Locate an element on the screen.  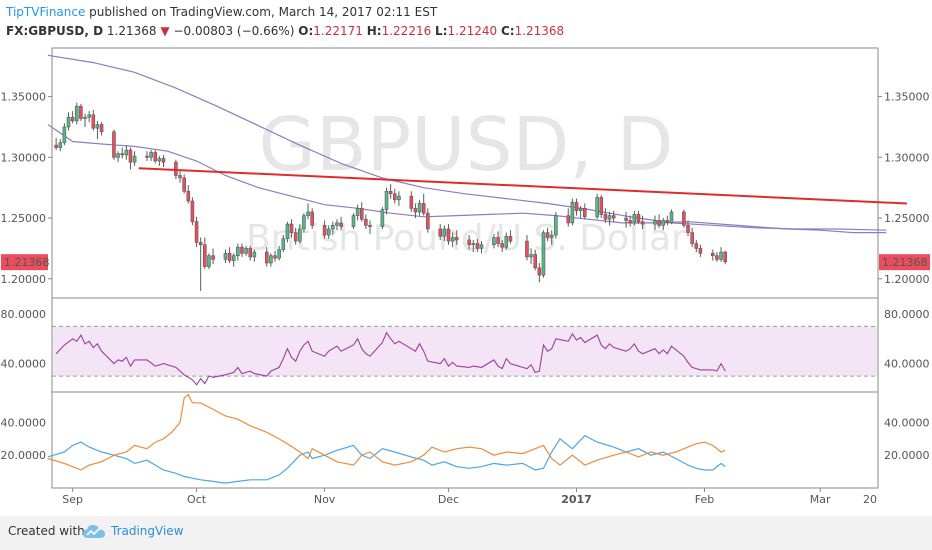
author-link: TipTVFinance is located at coordinates (46, 12).